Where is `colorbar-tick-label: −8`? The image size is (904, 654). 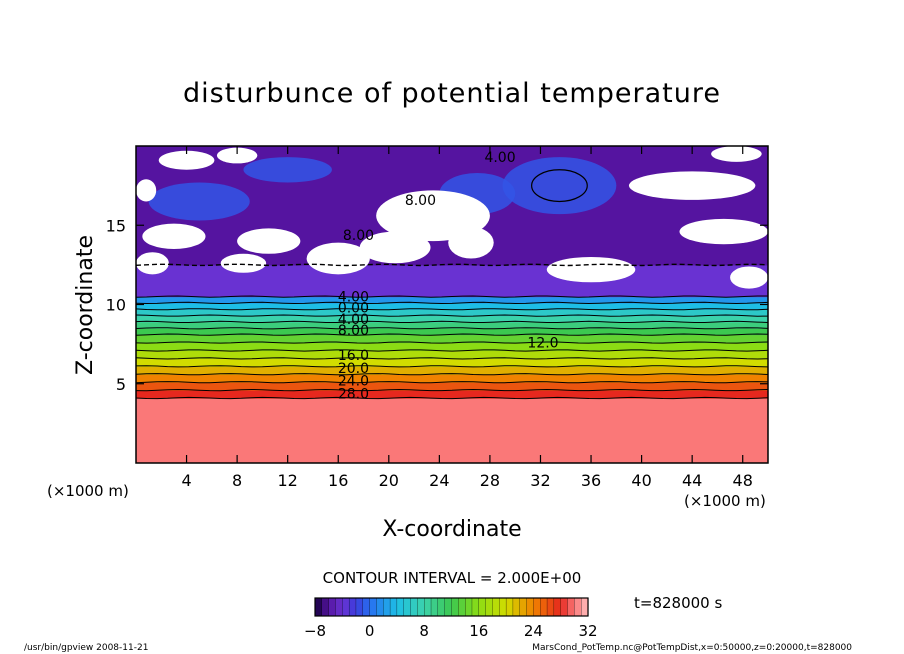 colorbar-tick-label: −8 is located at coordinates (315, 631).